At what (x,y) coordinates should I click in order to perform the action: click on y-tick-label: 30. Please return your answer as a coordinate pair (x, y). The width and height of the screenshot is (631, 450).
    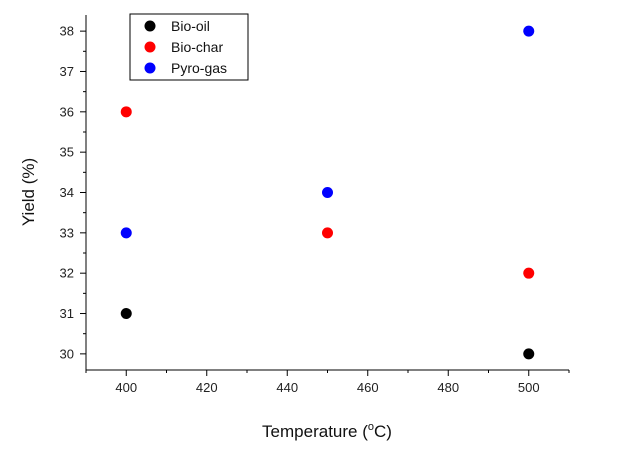
    Looking at the image, I should click on (67, 353).